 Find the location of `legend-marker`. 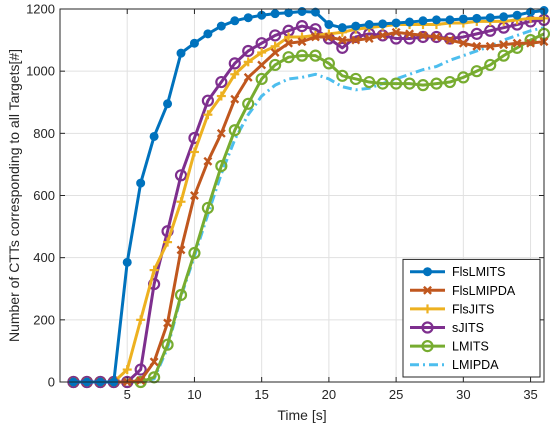

legend-marker is located at coordinates (427, 309).